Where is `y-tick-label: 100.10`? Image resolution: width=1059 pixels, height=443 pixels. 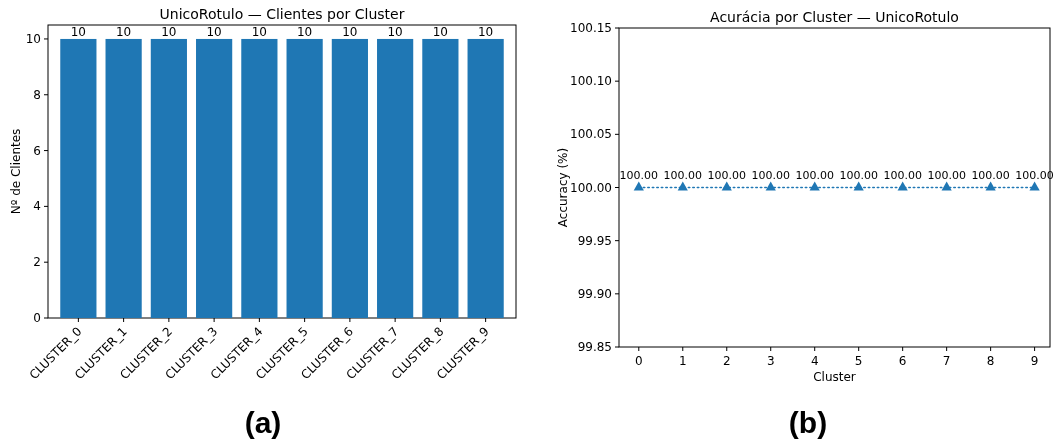 y-tick-label: 100.10 is located at coordinates (591, 81).